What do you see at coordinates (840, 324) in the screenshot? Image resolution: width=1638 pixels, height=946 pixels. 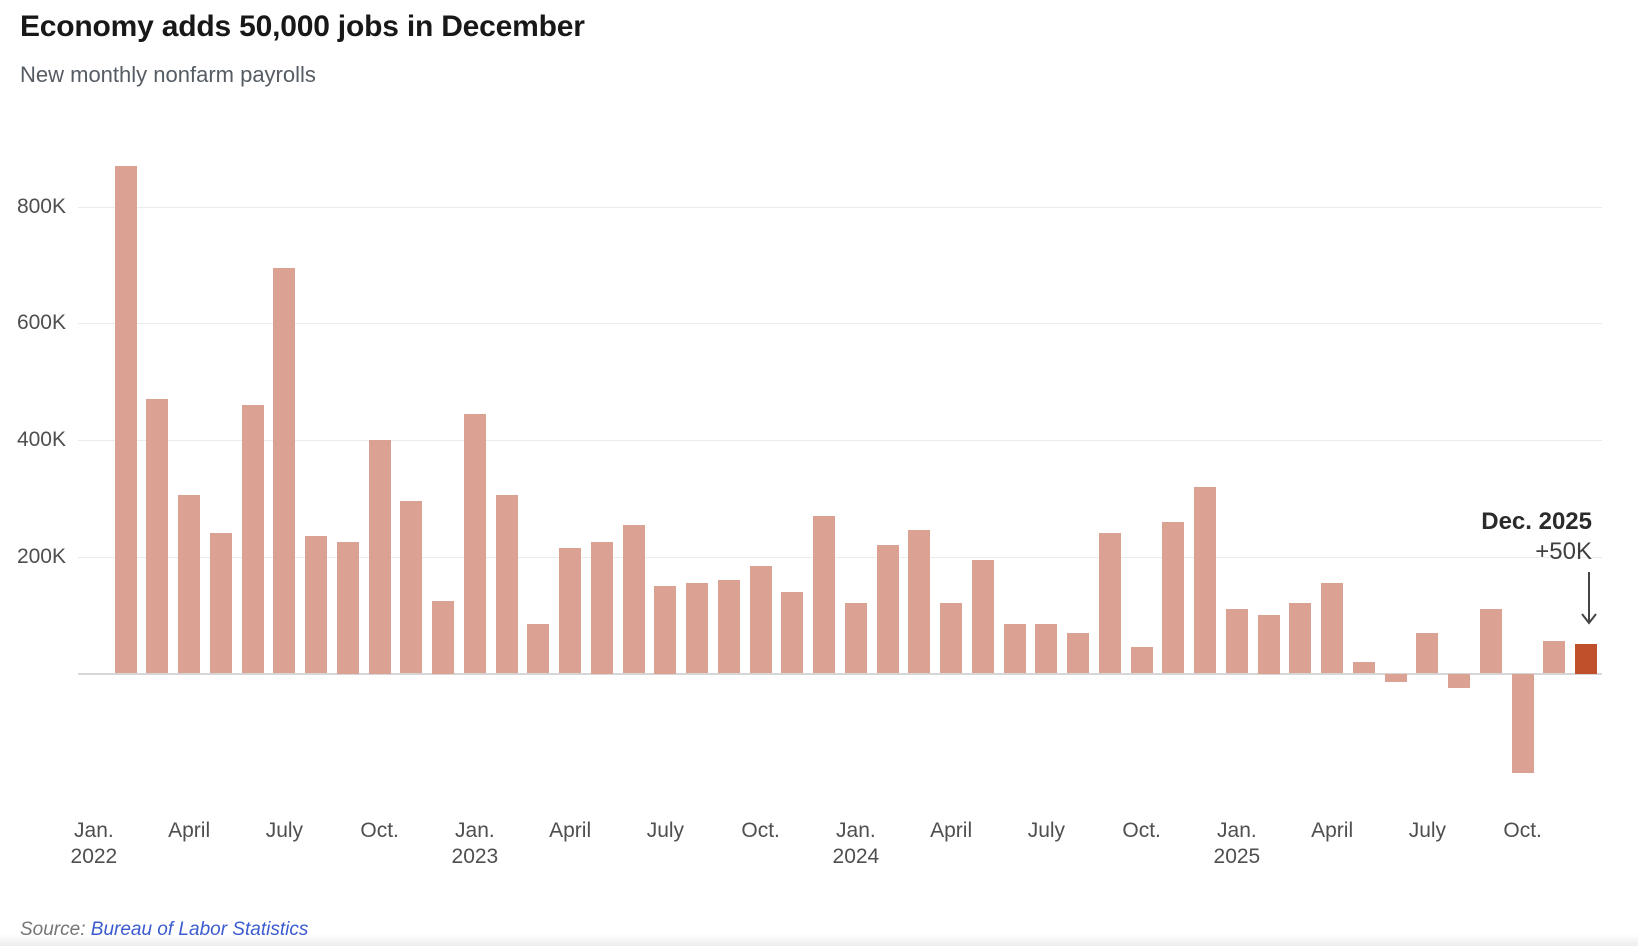 I see `gridline-600k` at bounding box center [840, 324].